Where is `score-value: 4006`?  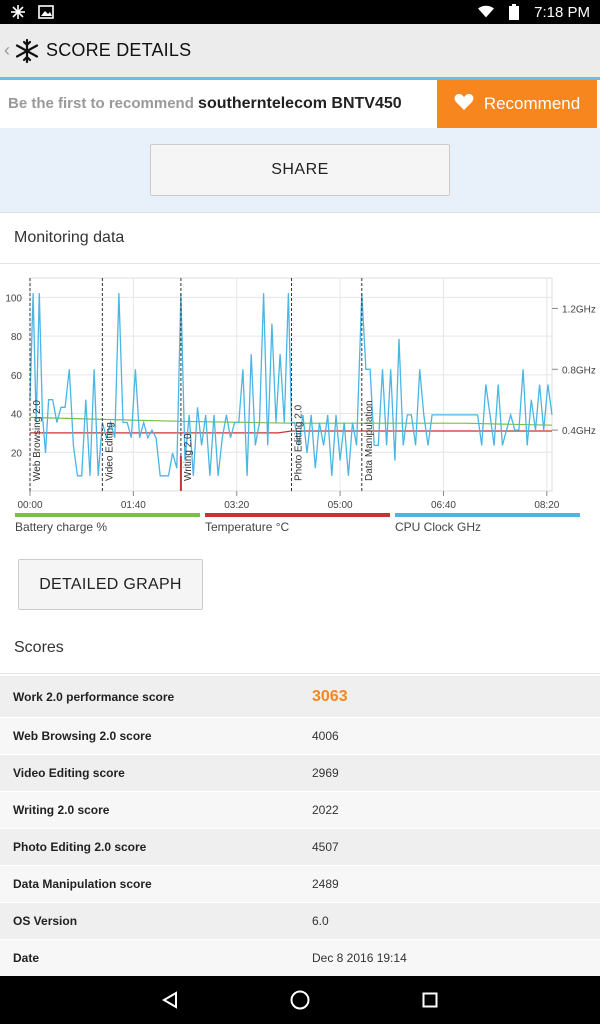
score-value: 4006 is located at coordinates (325, 736).